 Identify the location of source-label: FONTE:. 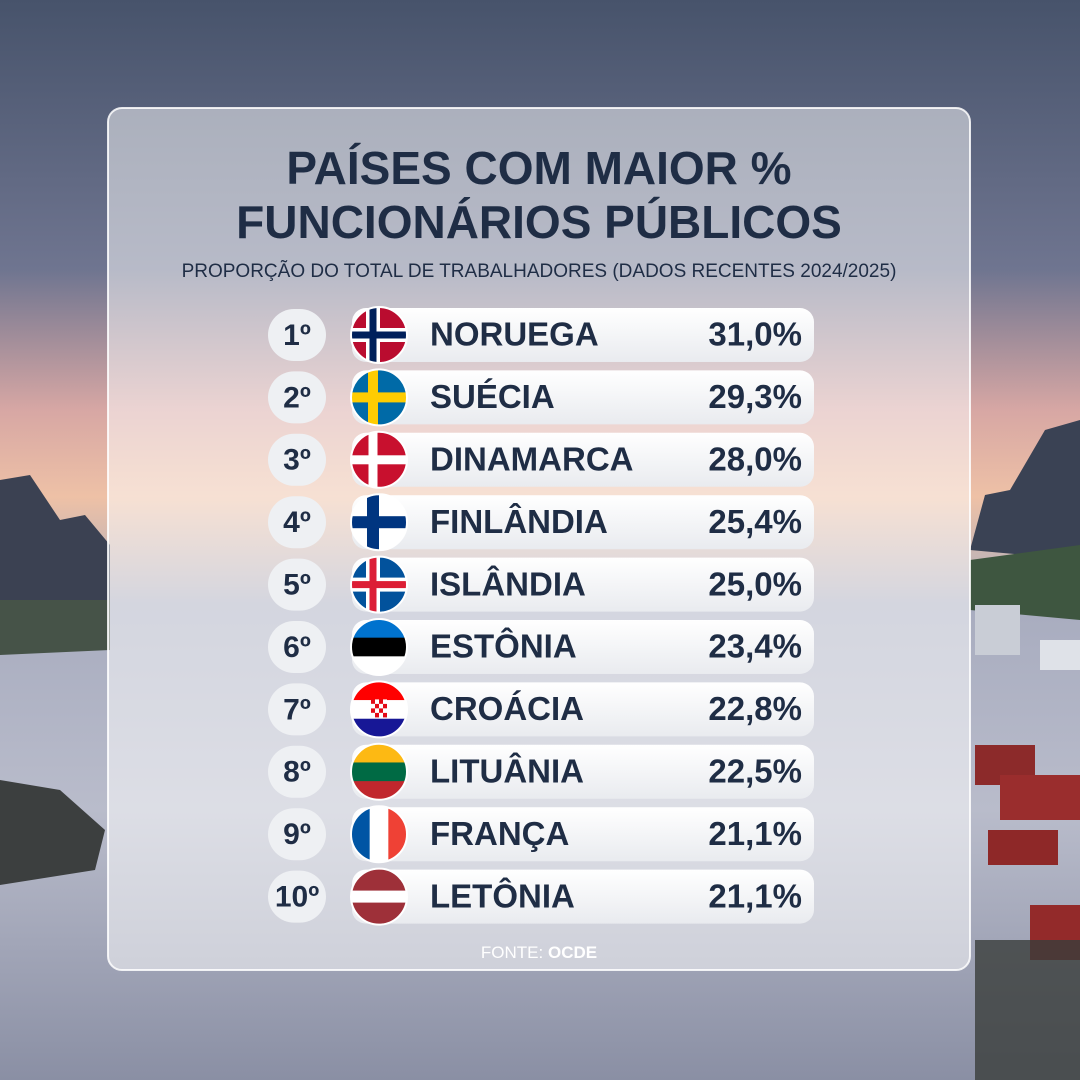
(512, 952).